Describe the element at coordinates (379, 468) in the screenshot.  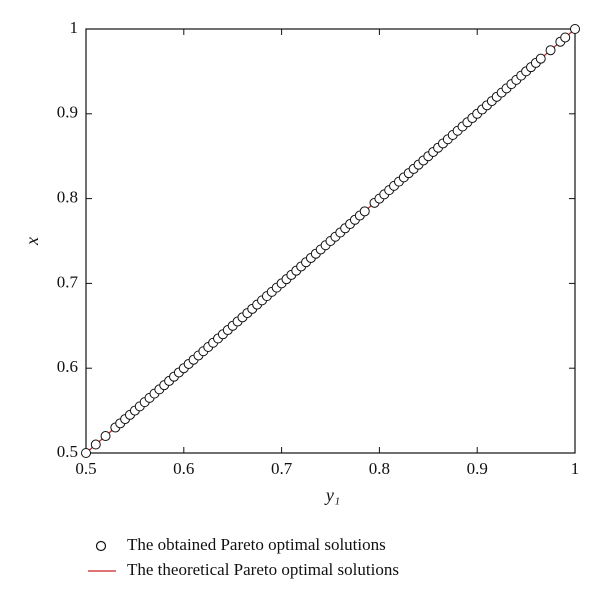
I see `x-tick-label: 0.8` at that location.